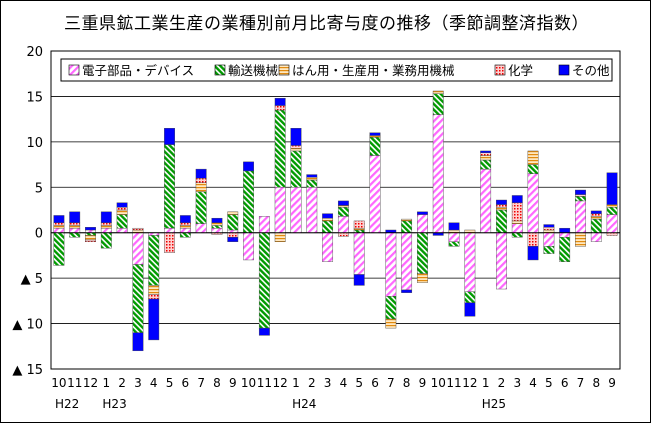 Image resolution: width=651 pixels, height=424 pixels. I want to click on legend-swatch, so click(284, 70).